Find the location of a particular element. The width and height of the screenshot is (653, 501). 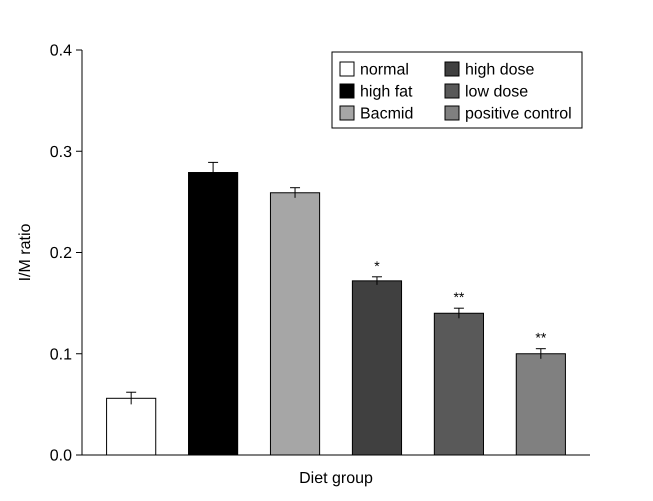

legend-label: positive control is located at coordinates (518, 114).